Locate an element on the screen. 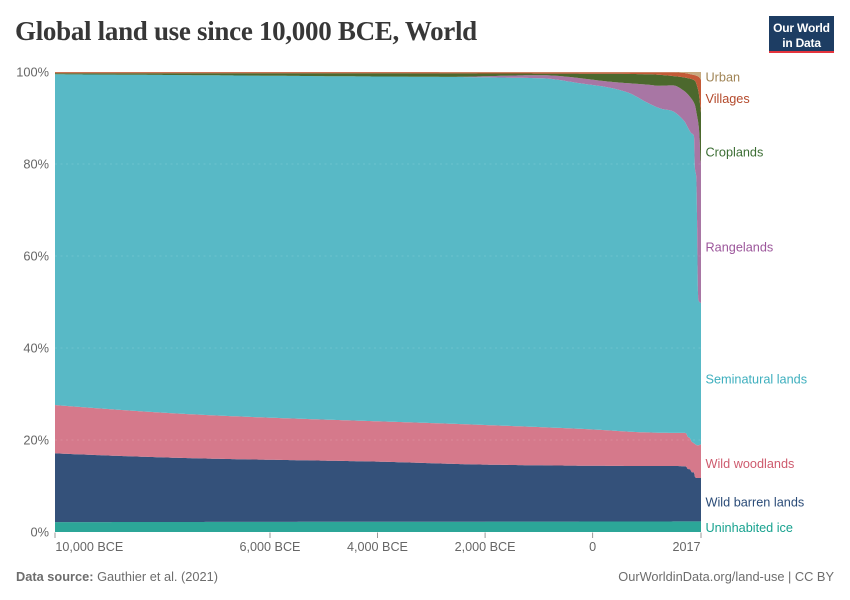 The image size is (850, 600). svg-text: 40% is located at coordinates (36, 348).